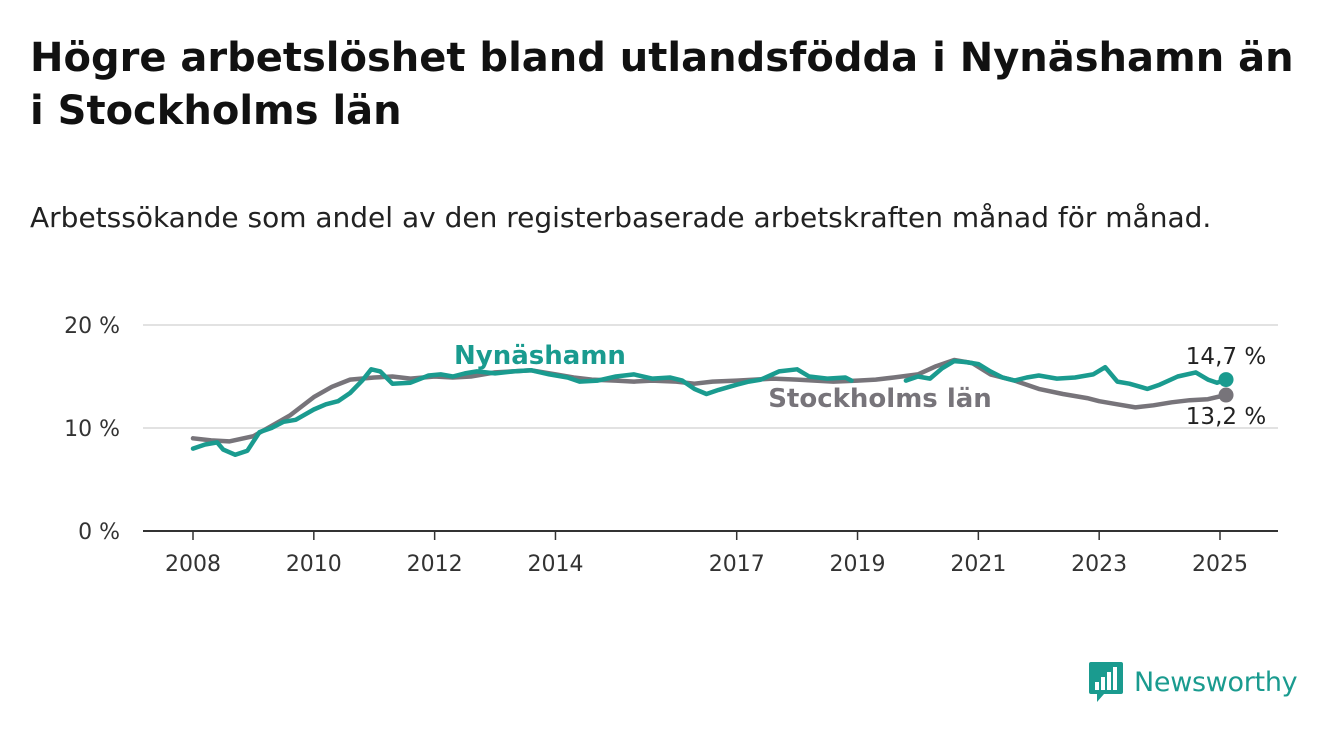 The image size is (1340, 734). I want to click on newsworthy-logo-icon, so click(1106, 682).